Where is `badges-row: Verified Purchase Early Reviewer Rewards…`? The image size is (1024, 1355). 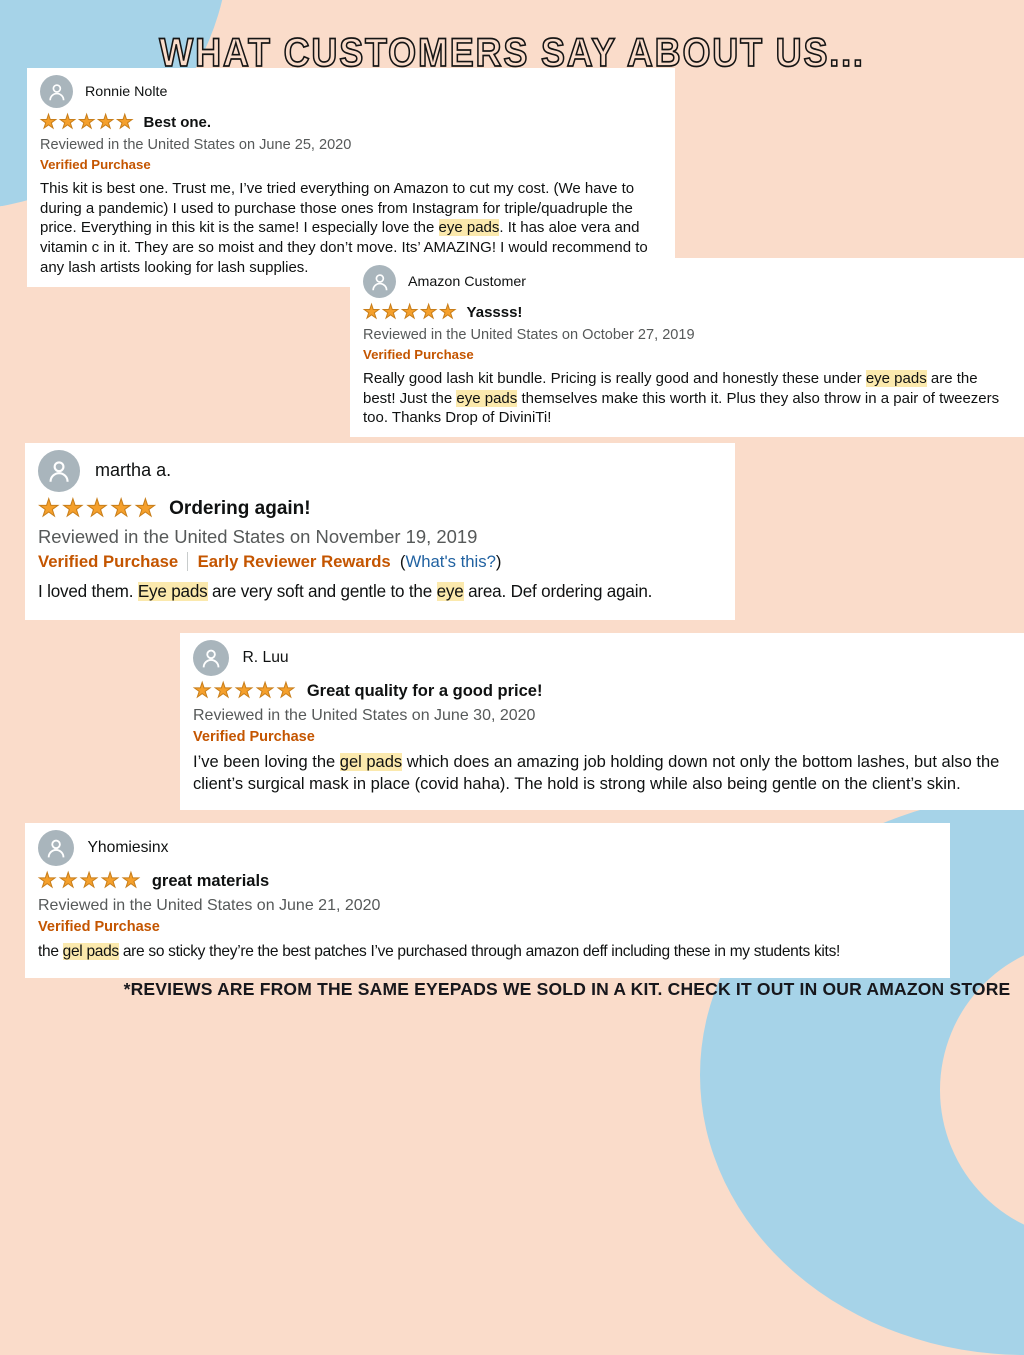 badges-row: Verified Purchase Early Reviewer Rewards… is located at coordinates (379, 562).